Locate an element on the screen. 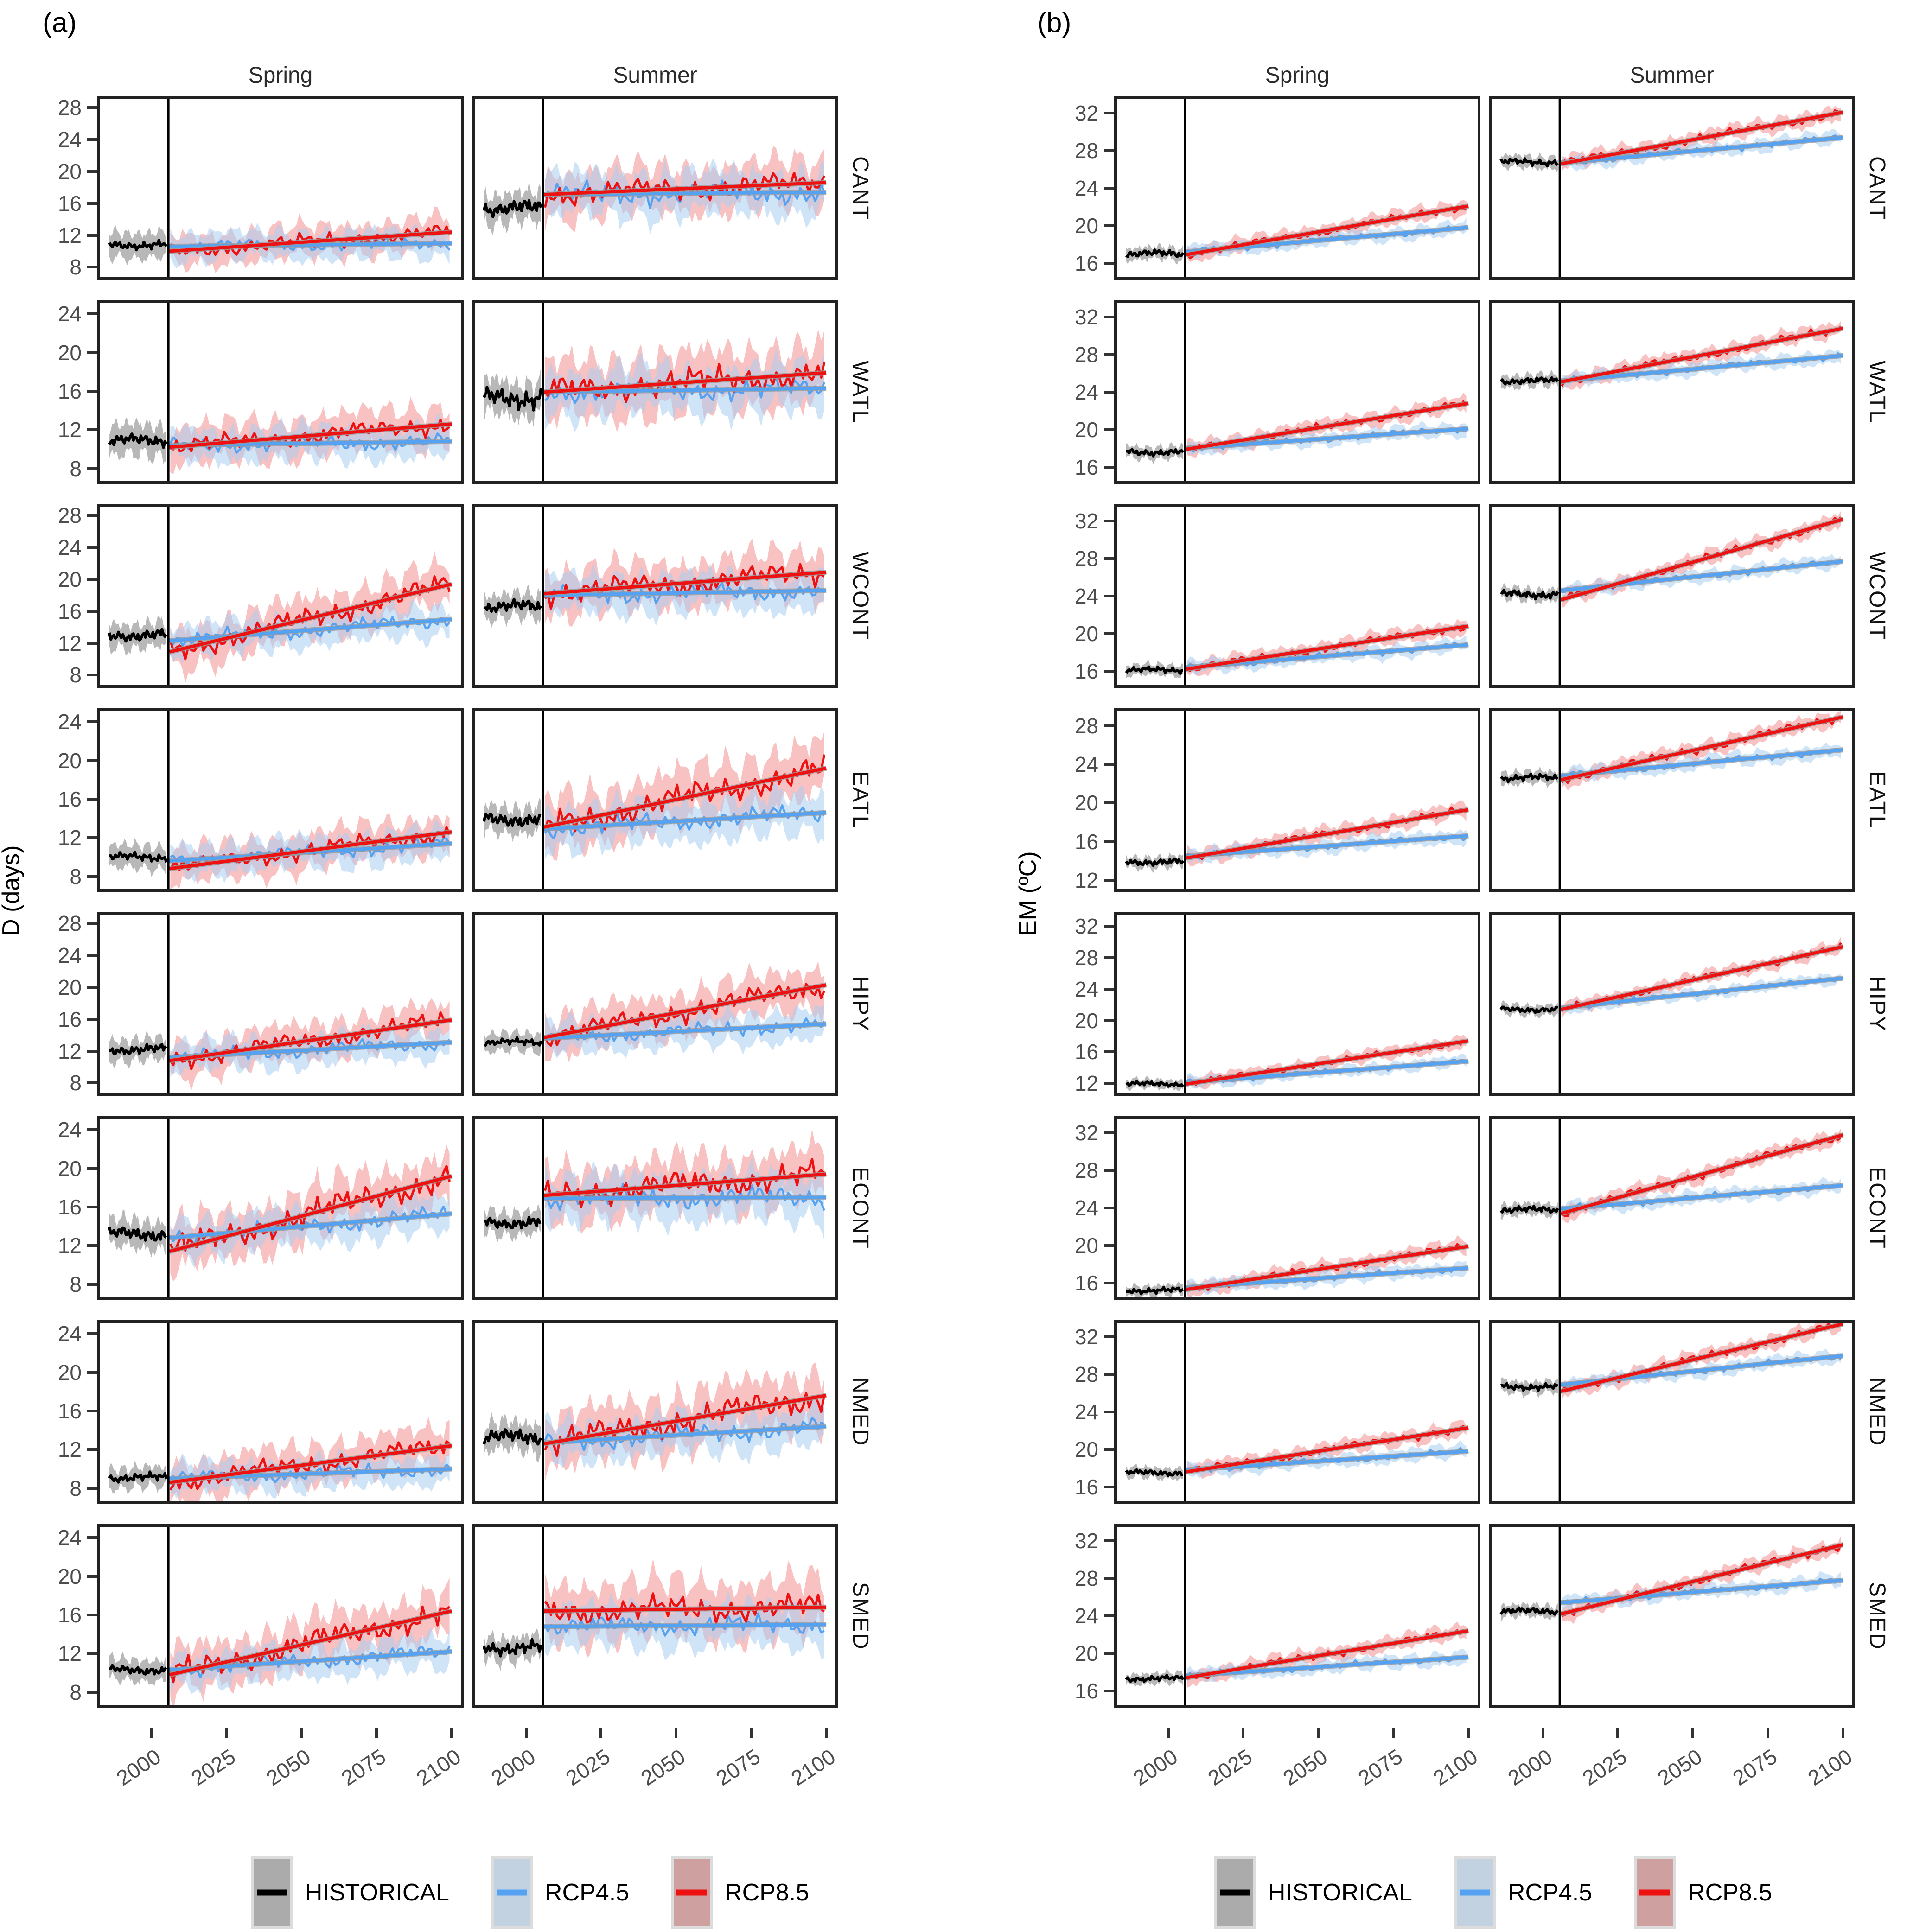 Image resolution: width=1926 pixels, height=1932 pixels. y-axis-ticks-nmed: 8 12 16 20 24 is located at coordinates (63, 1412).